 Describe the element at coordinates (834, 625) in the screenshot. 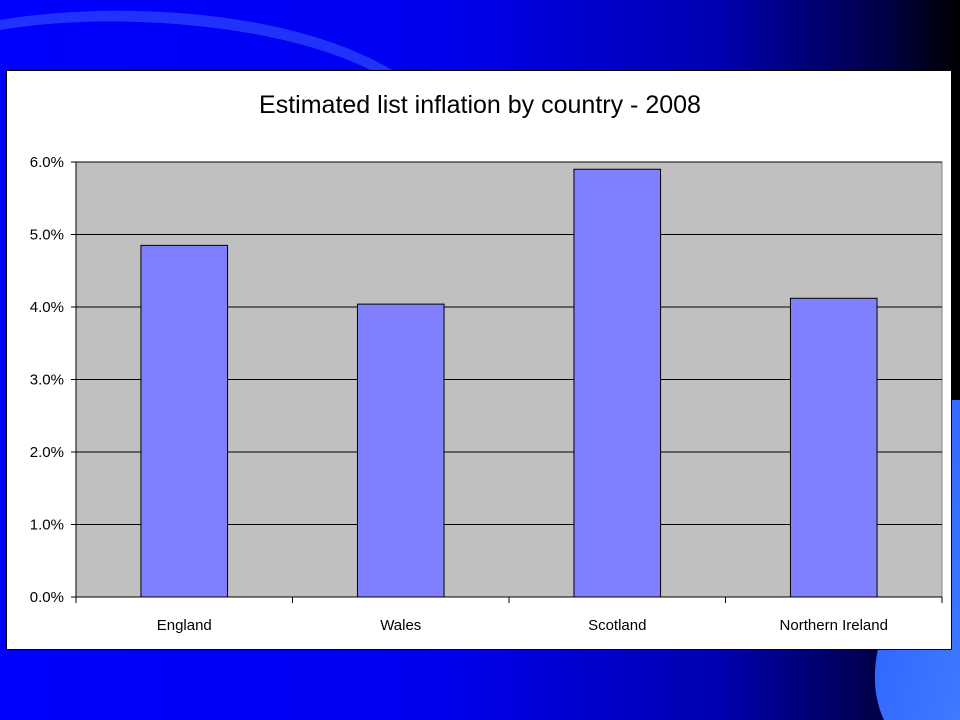

I see `x-tick-label: Northern Ireland` at that location.